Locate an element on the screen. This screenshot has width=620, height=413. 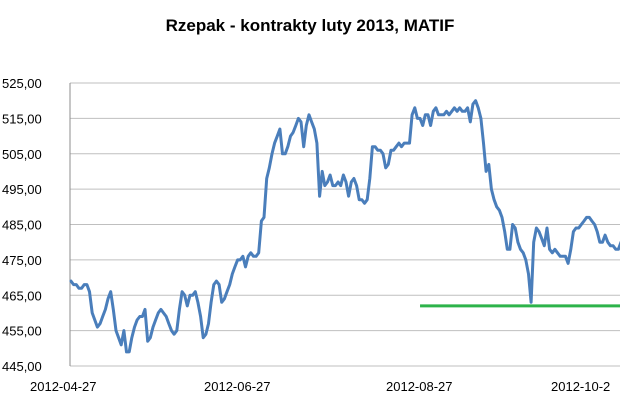
x-tick-label: 2012-08-27 is located at coordinates (419, 386).